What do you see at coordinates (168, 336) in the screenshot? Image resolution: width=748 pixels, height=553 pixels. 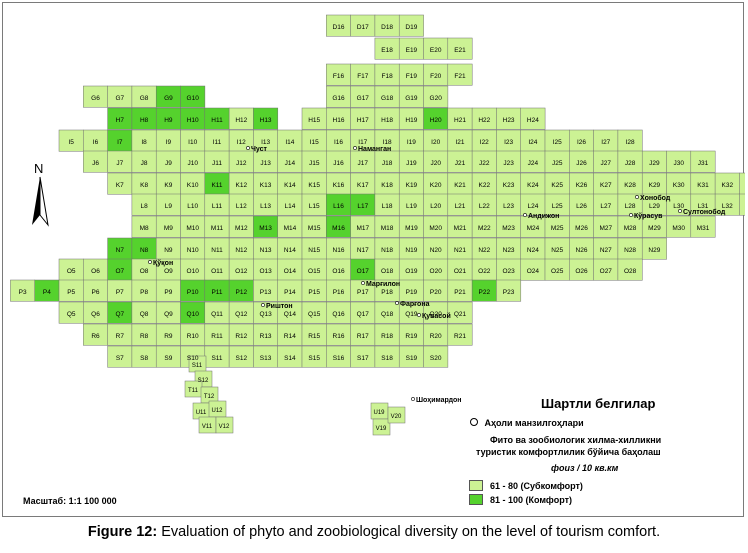 I see `grid-cell-label: R9` at bounding box center [168, 336].